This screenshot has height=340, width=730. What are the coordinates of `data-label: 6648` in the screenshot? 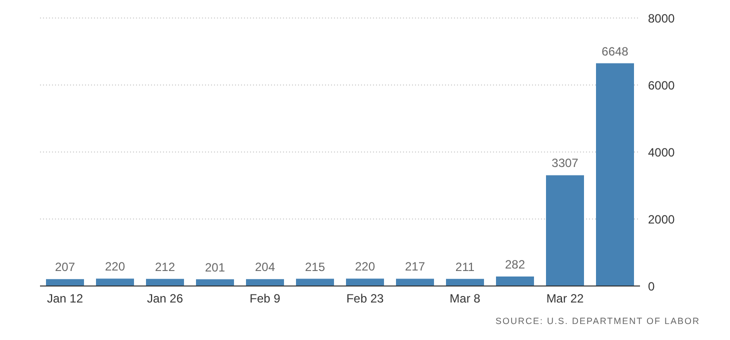 It's located at (615, 51).